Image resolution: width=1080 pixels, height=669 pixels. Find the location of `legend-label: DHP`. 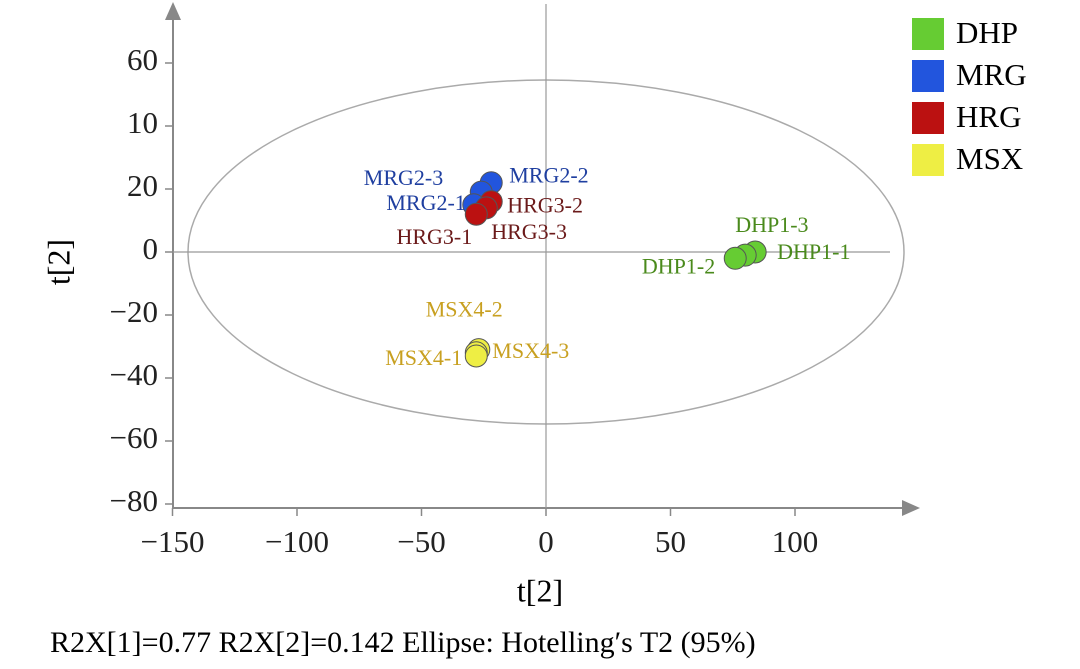

legend-label: DHP is located at coordinates (987, 32).